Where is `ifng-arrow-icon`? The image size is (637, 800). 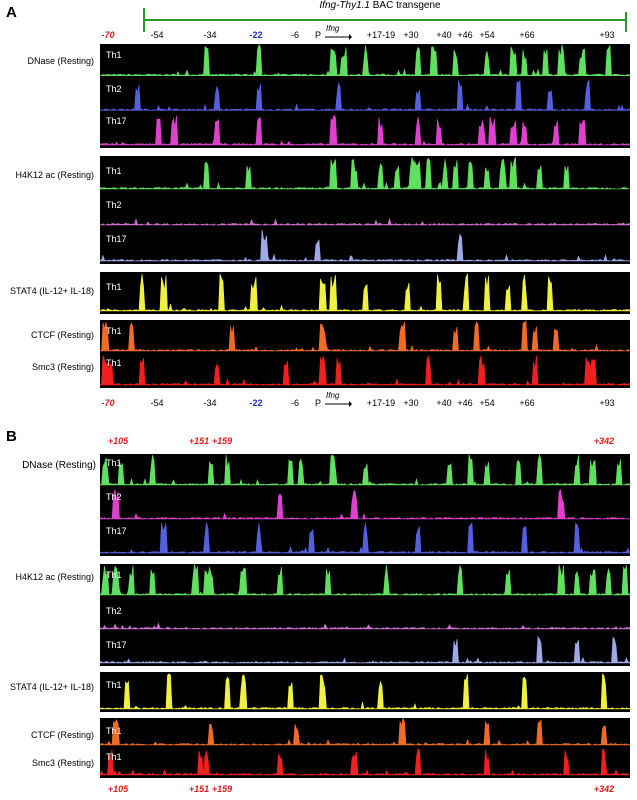 ifng-arrow-icon is located at coordinates (338, 404).